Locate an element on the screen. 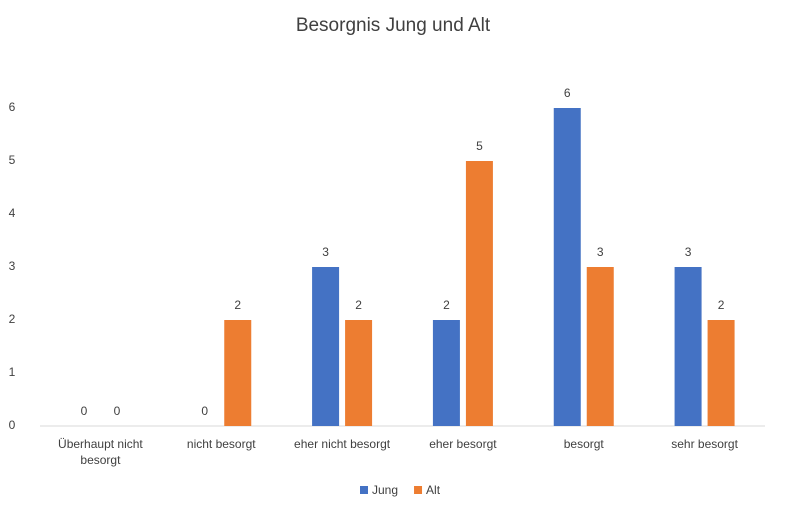  y-tick-label: 5 is located at coordinates (12, 160).